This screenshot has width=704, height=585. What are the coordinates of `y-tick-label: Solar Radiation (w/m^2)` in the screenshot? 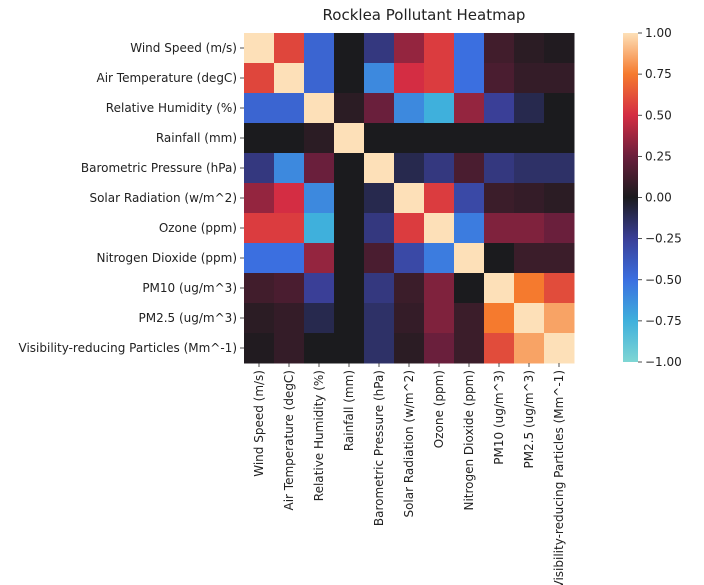 It's located at (163, 198).